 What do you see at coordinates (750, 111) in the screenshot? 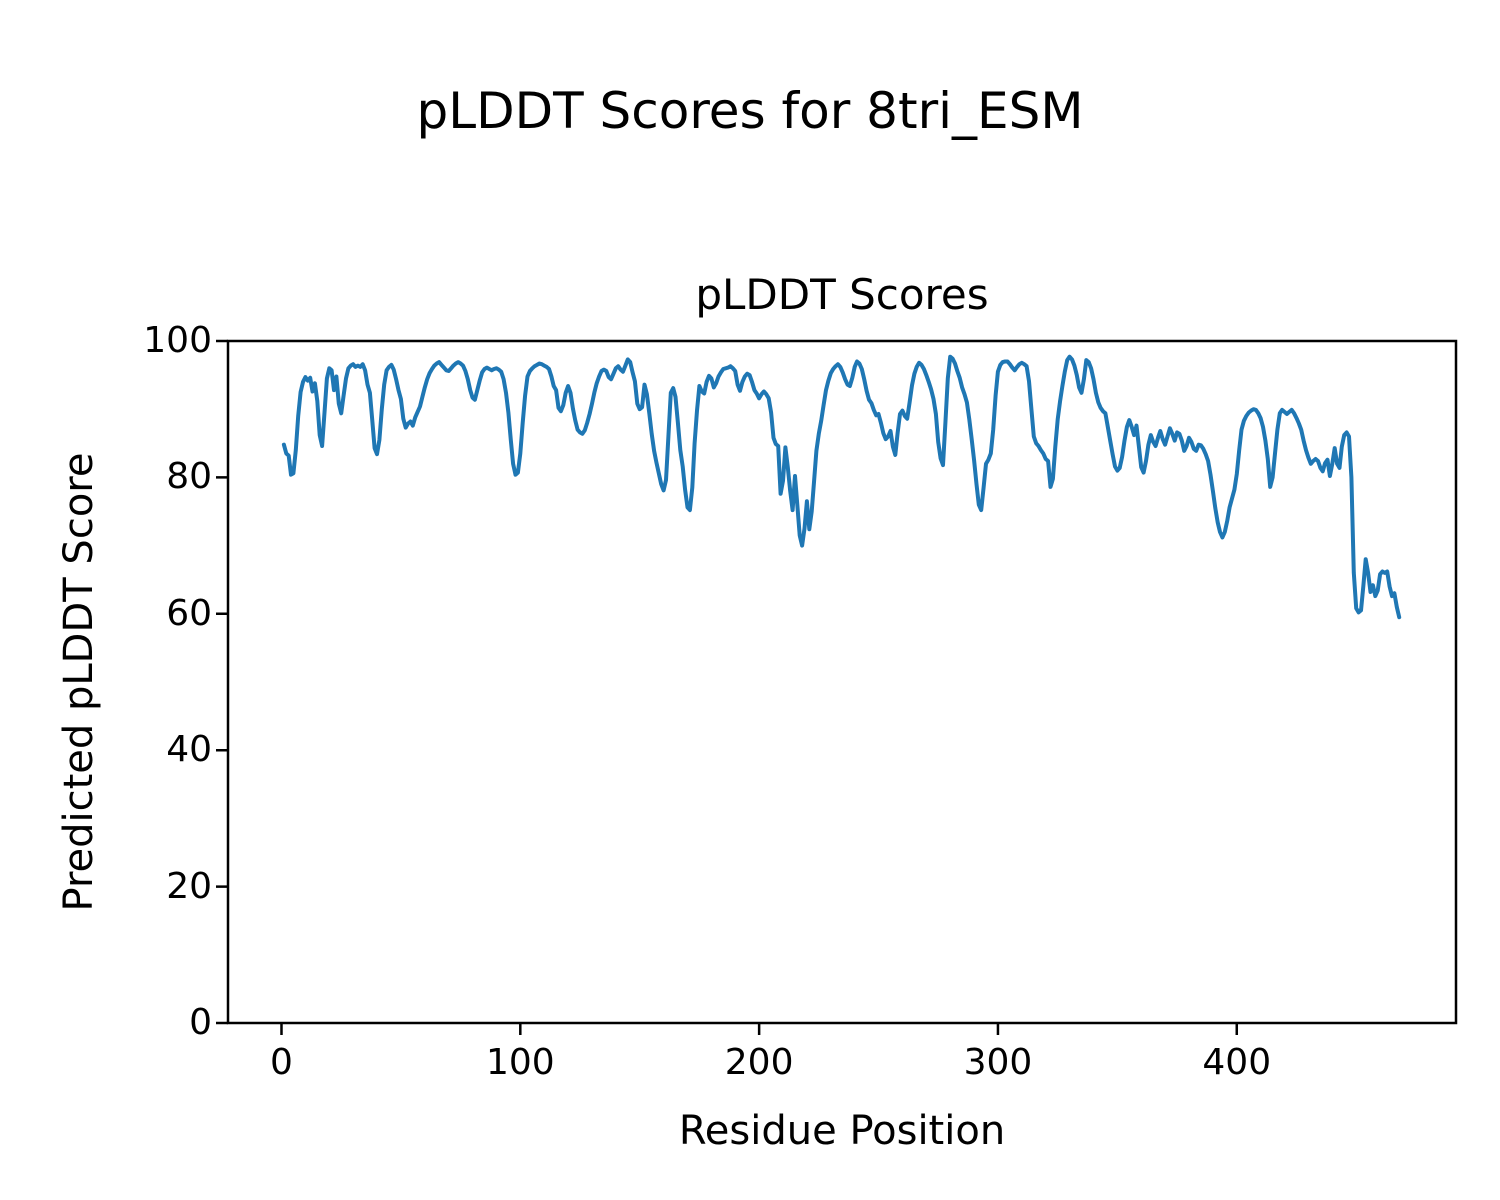
I see `figure-title: pLDDT Scores for 8tri_ESM` at bounding box center [750, 111].